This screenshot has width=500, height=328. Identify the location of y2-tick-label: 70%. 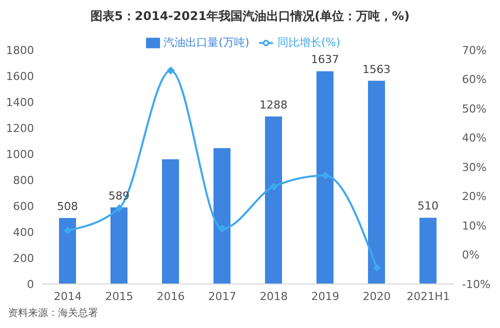
(474, 50).